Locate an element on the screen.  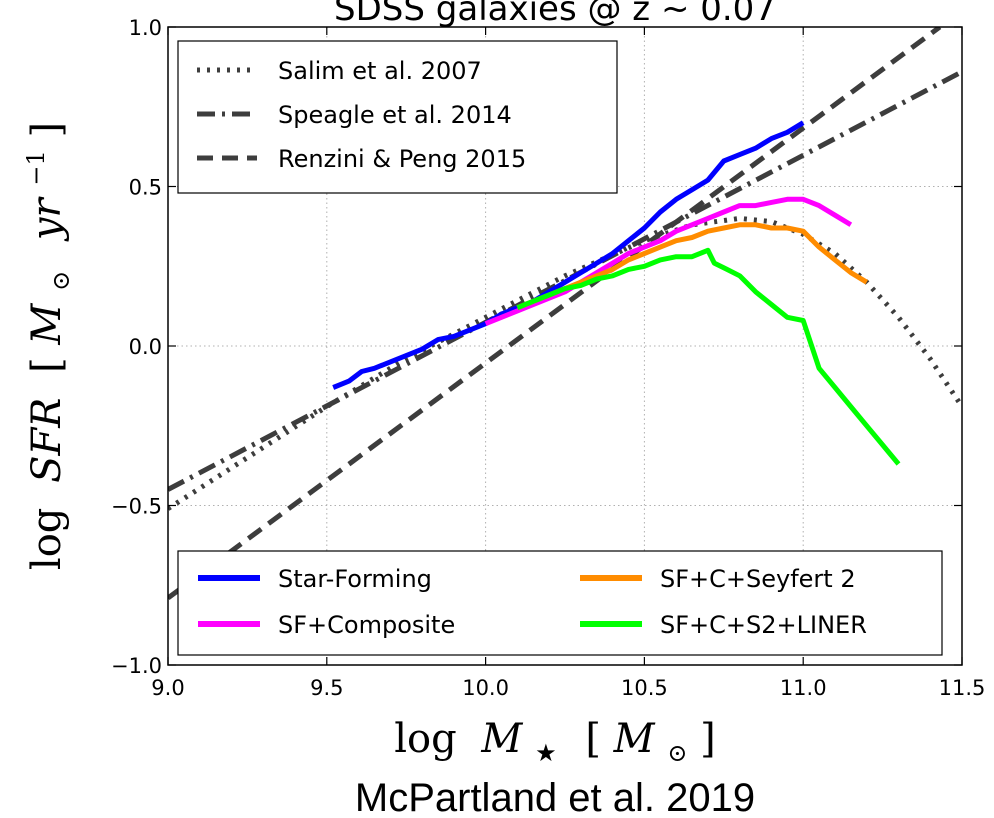
y-tick-label: 0.5 is located at coordinates (145, 188).